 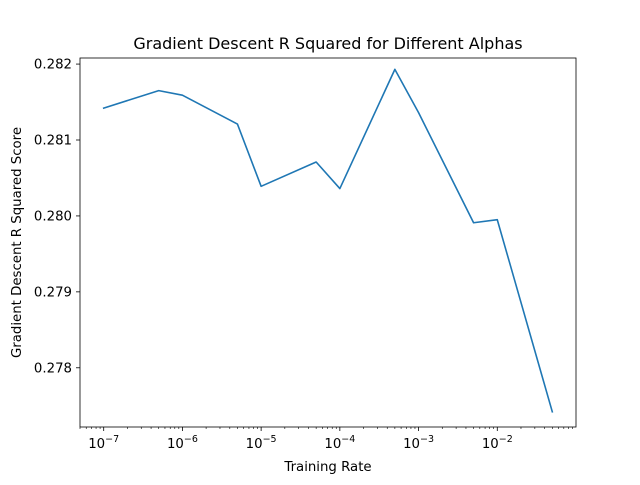 What do you see at coordinates (53, 216) in the screenshot?
I see `y-tick-label: 0.280` at bounding box center [53, 216].